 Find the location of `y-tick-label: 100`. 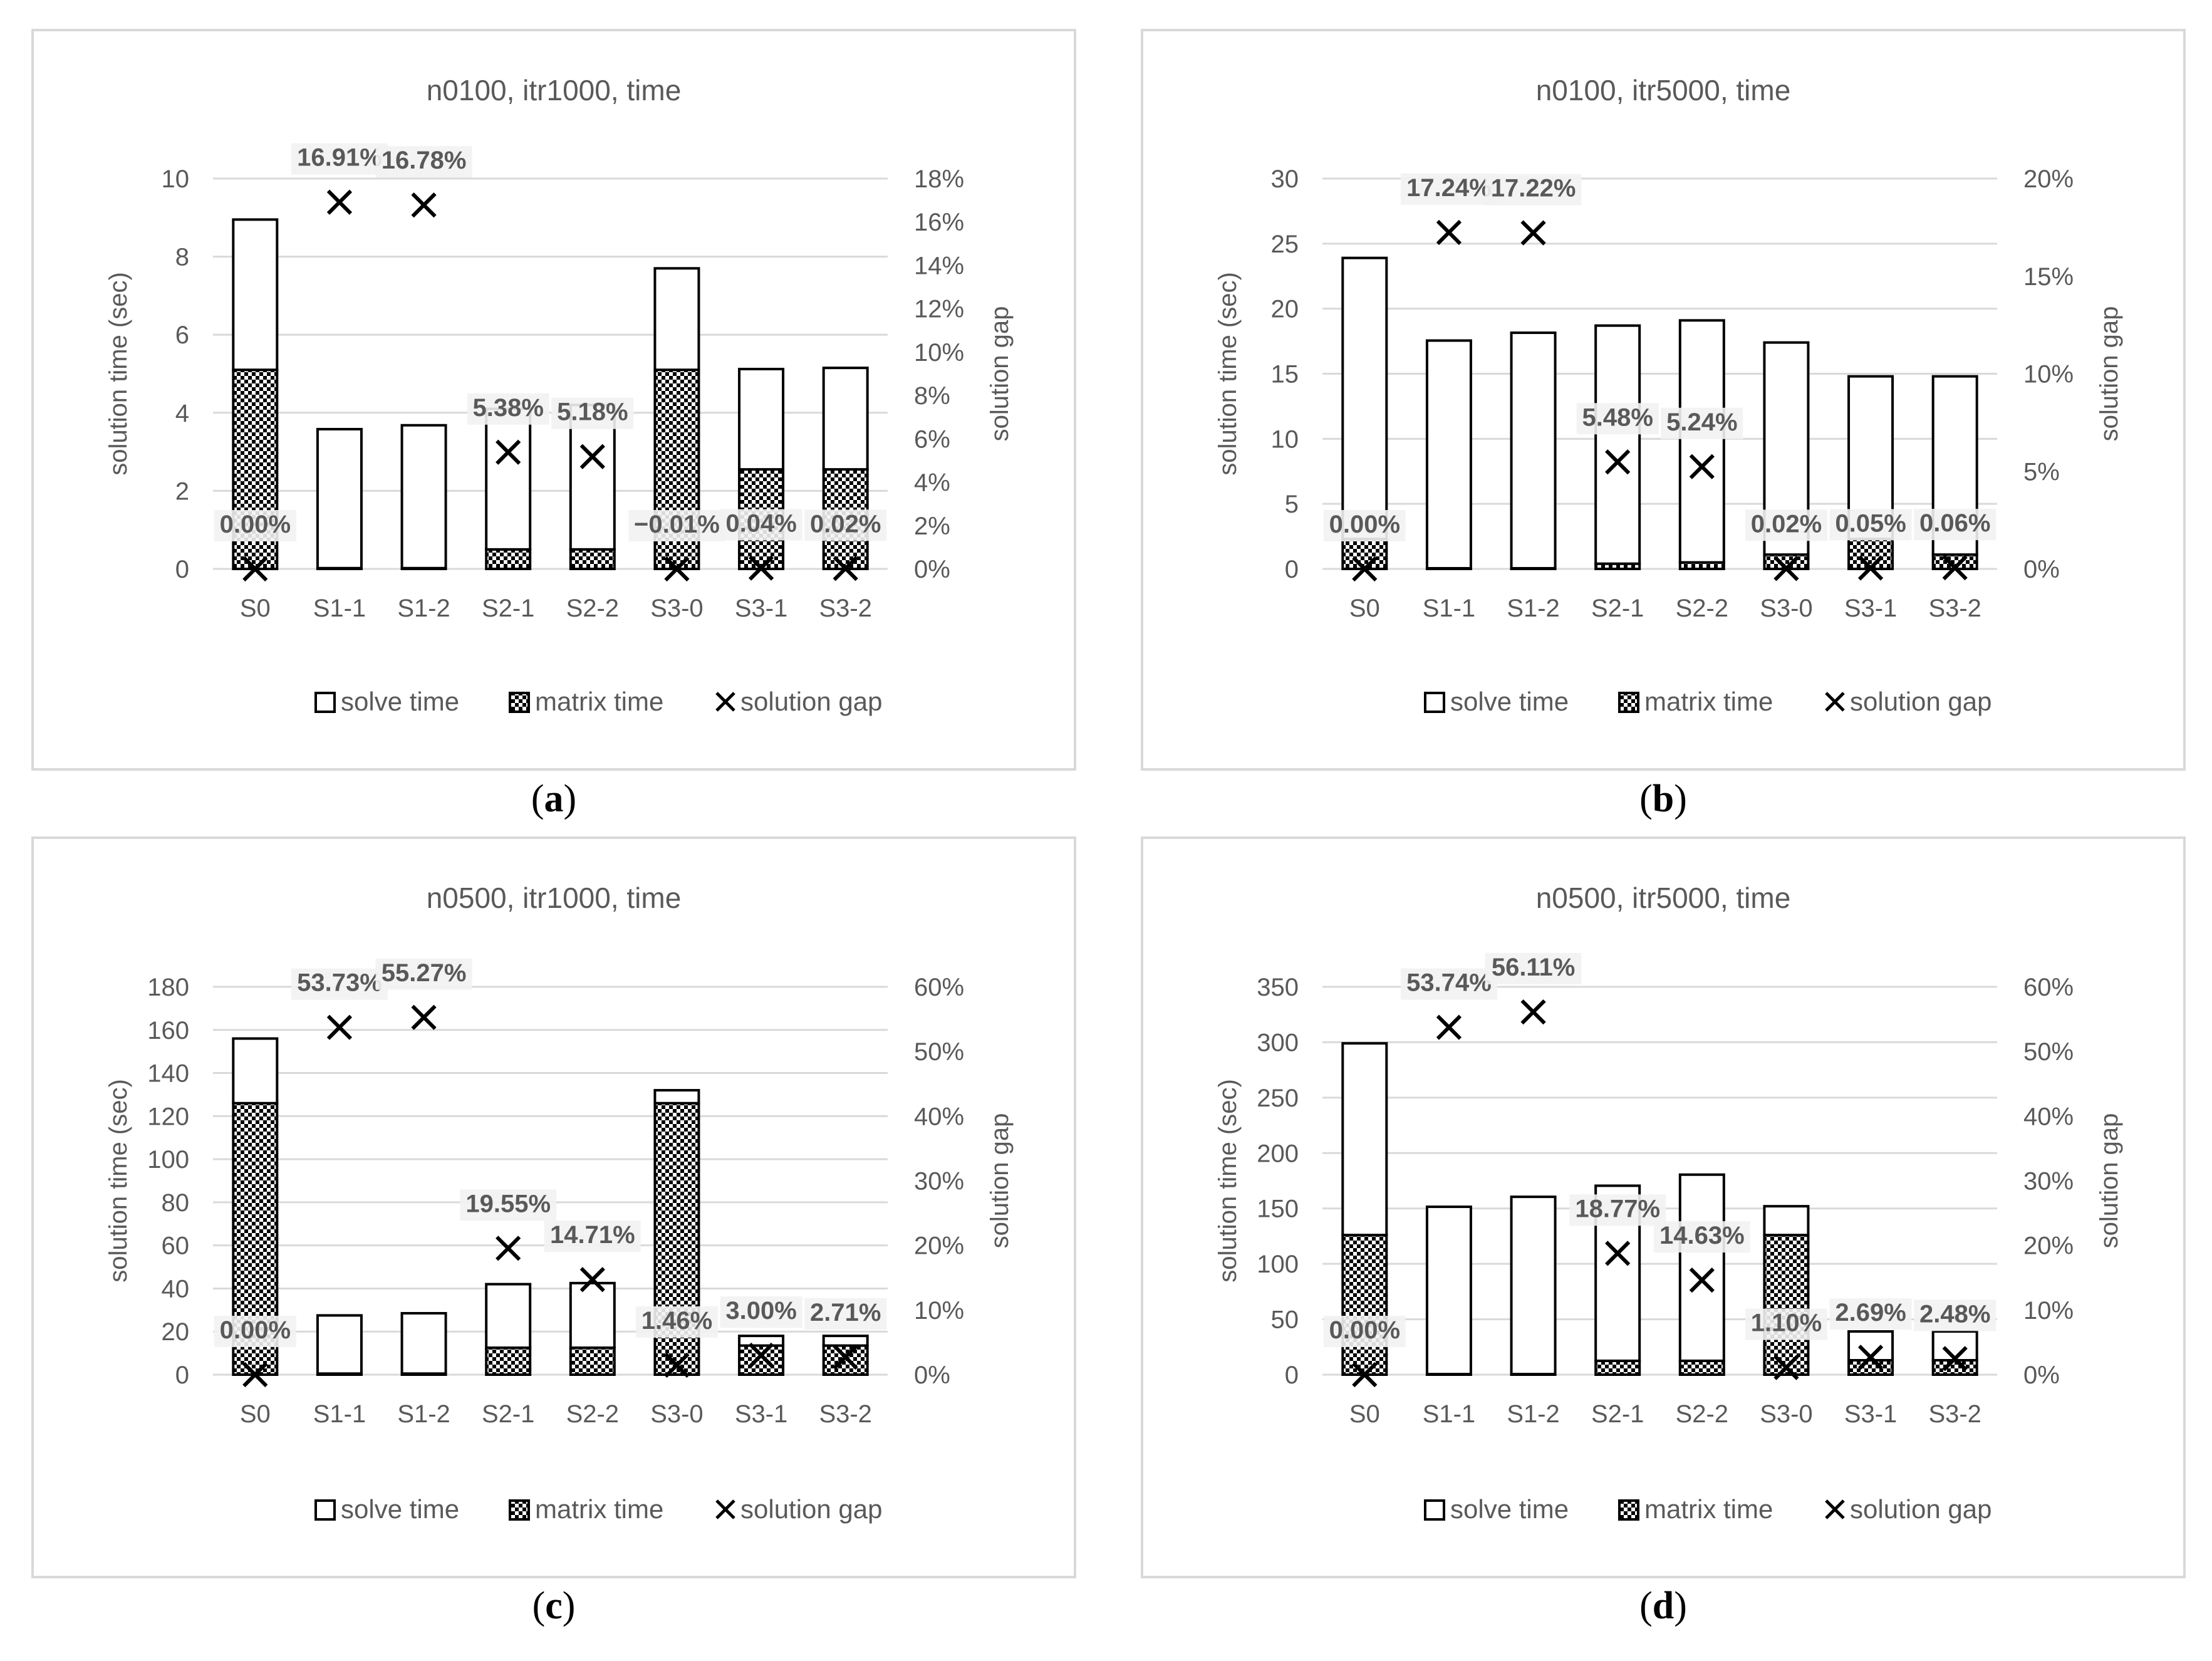

y-tick-label: 100 is located at coordinates (168, 1160).